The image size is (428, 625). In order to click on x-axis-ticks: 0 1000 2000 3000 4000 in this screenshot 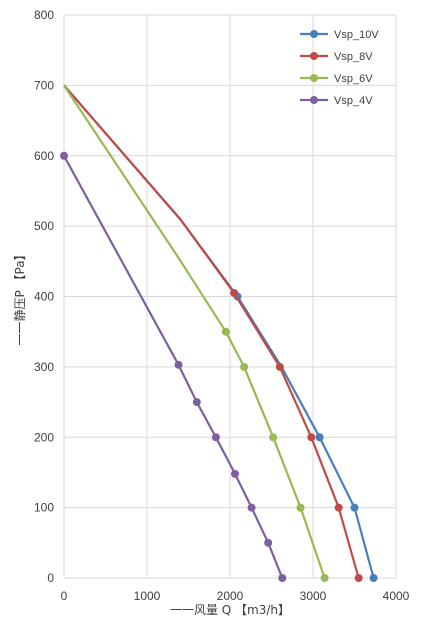, I will do `click(235, 596)`.